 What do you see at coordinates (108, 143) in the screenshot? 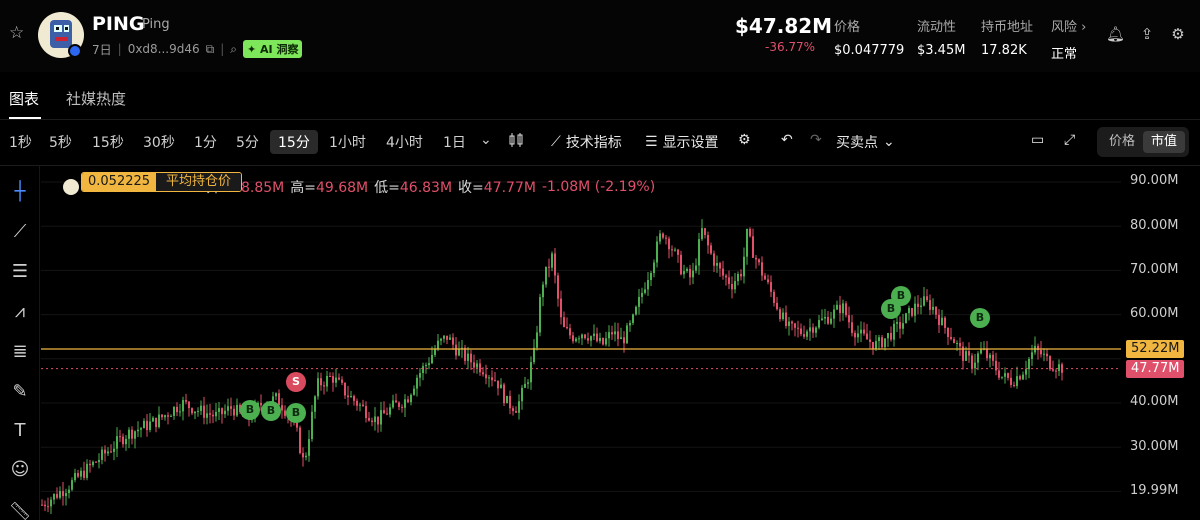
I see `timeframe-15s: 15秒` at bounding box center [108, 143].